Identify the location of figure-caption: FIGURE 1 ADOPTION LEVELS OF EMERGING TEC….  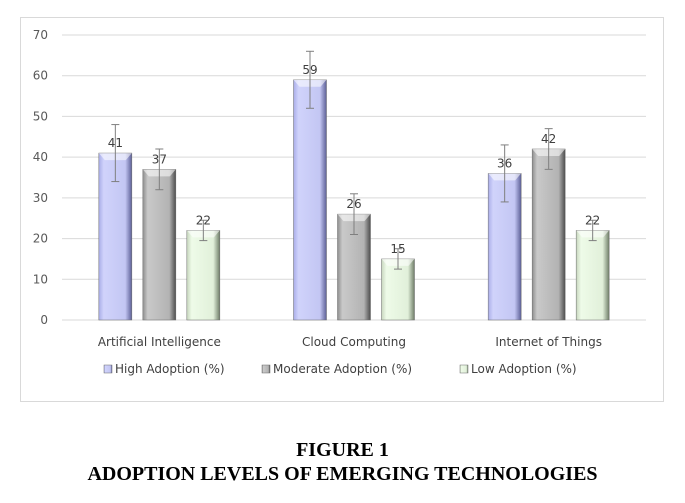
(342, 462).